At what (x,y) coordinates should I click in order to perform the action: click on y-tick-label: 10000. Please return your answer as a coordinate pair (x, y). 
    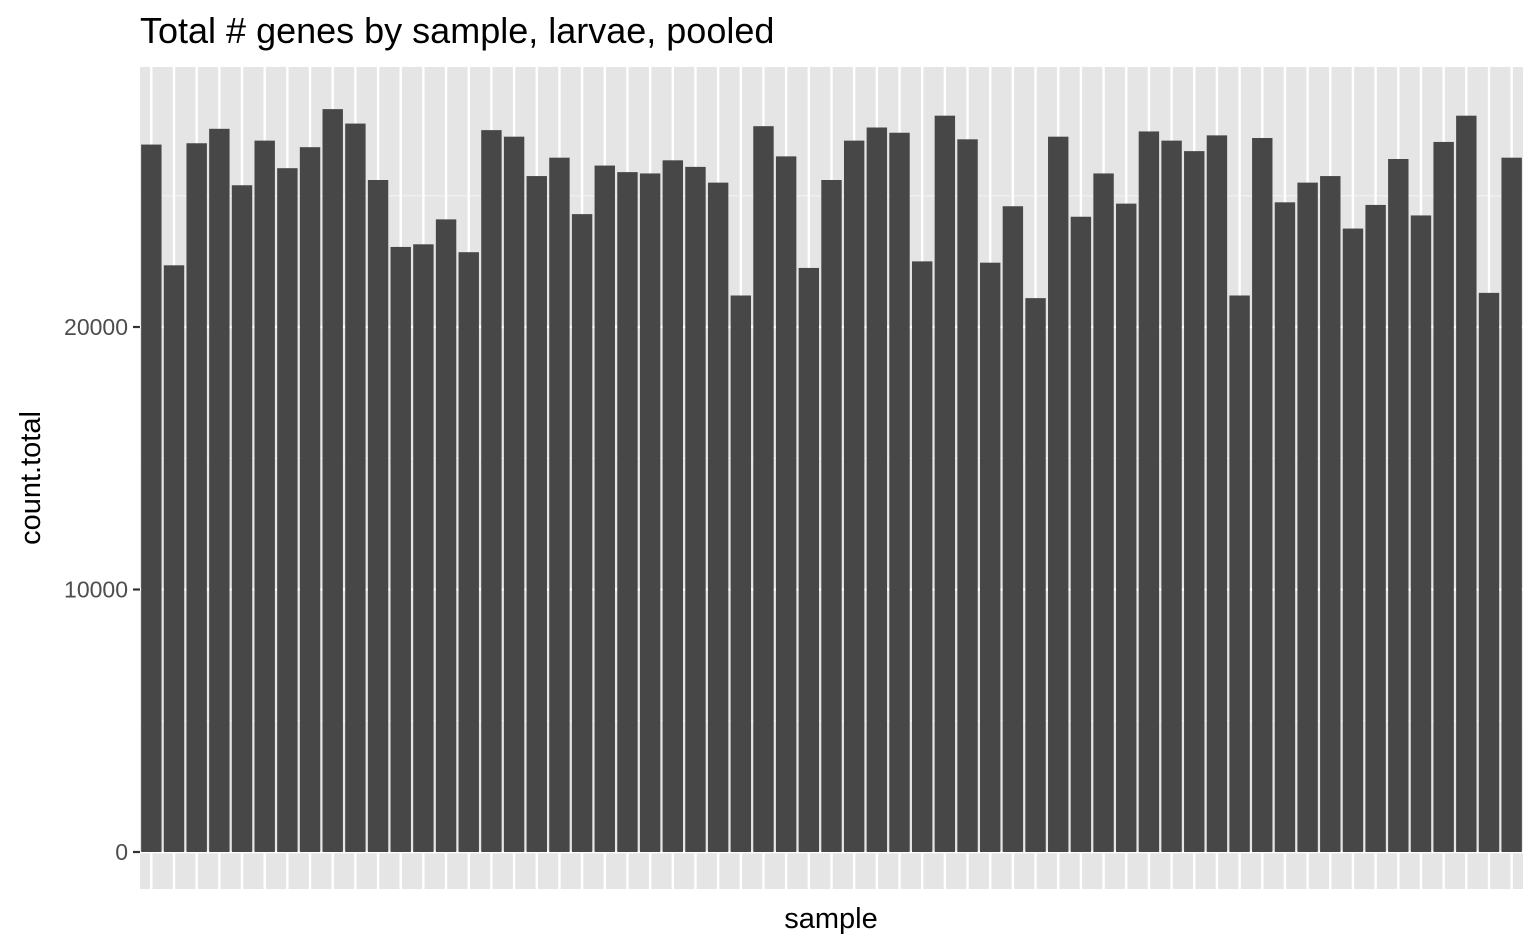
    Looking at the image, I should click on (96, 590).